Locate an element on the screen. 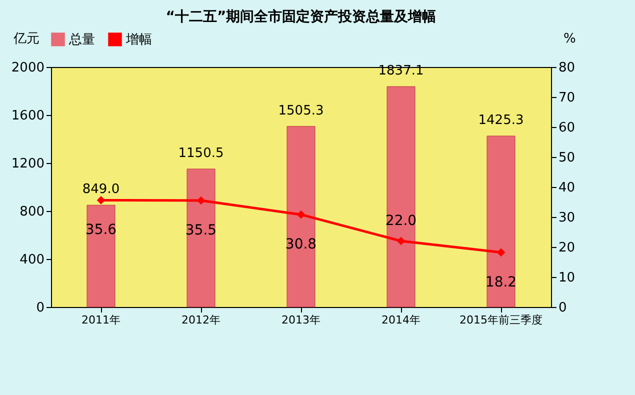  data-label: 1505.3 is located at coordinates (301, 110).